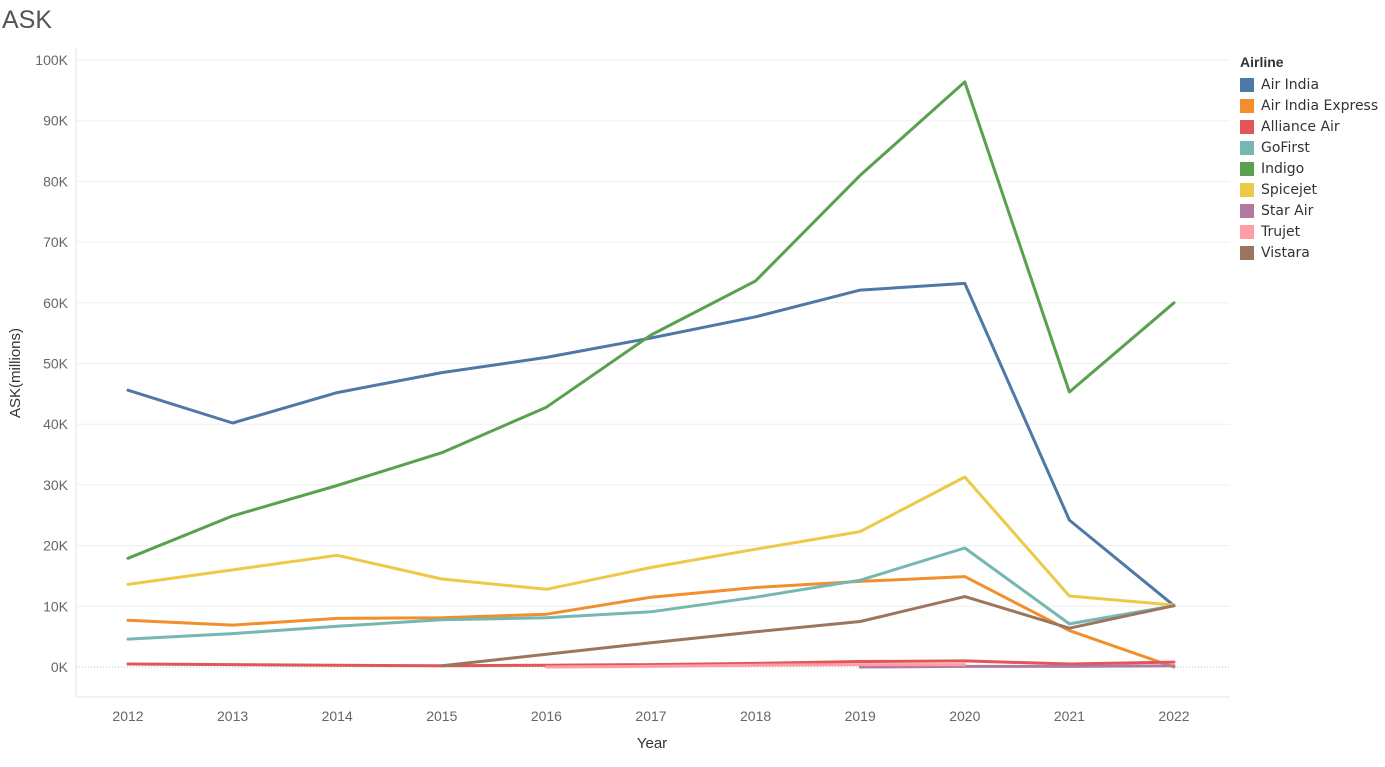  I want to click on legend-label: Alliance Air, so click(1300, 126).